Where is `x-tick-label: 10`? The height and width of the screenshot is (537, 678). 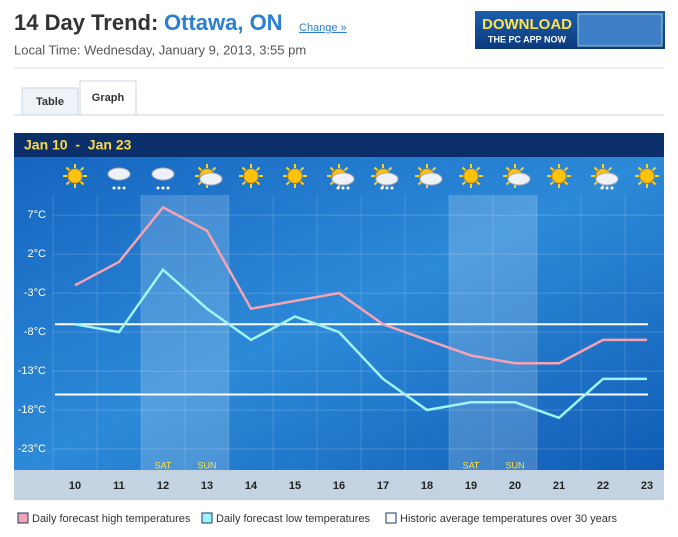
x-tick-label: 10 is located at coordinates (75, 486).